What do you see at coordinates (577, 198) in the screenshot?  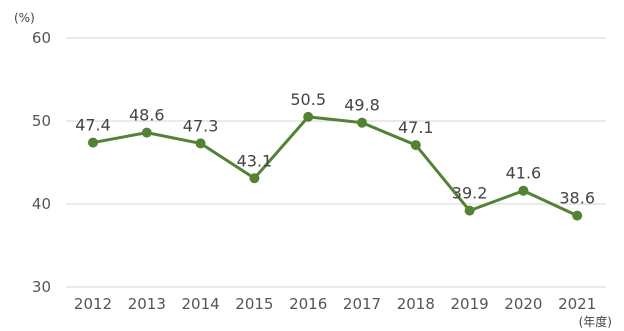 I see `data-label: 38.6` at bounding box center [577, 198].